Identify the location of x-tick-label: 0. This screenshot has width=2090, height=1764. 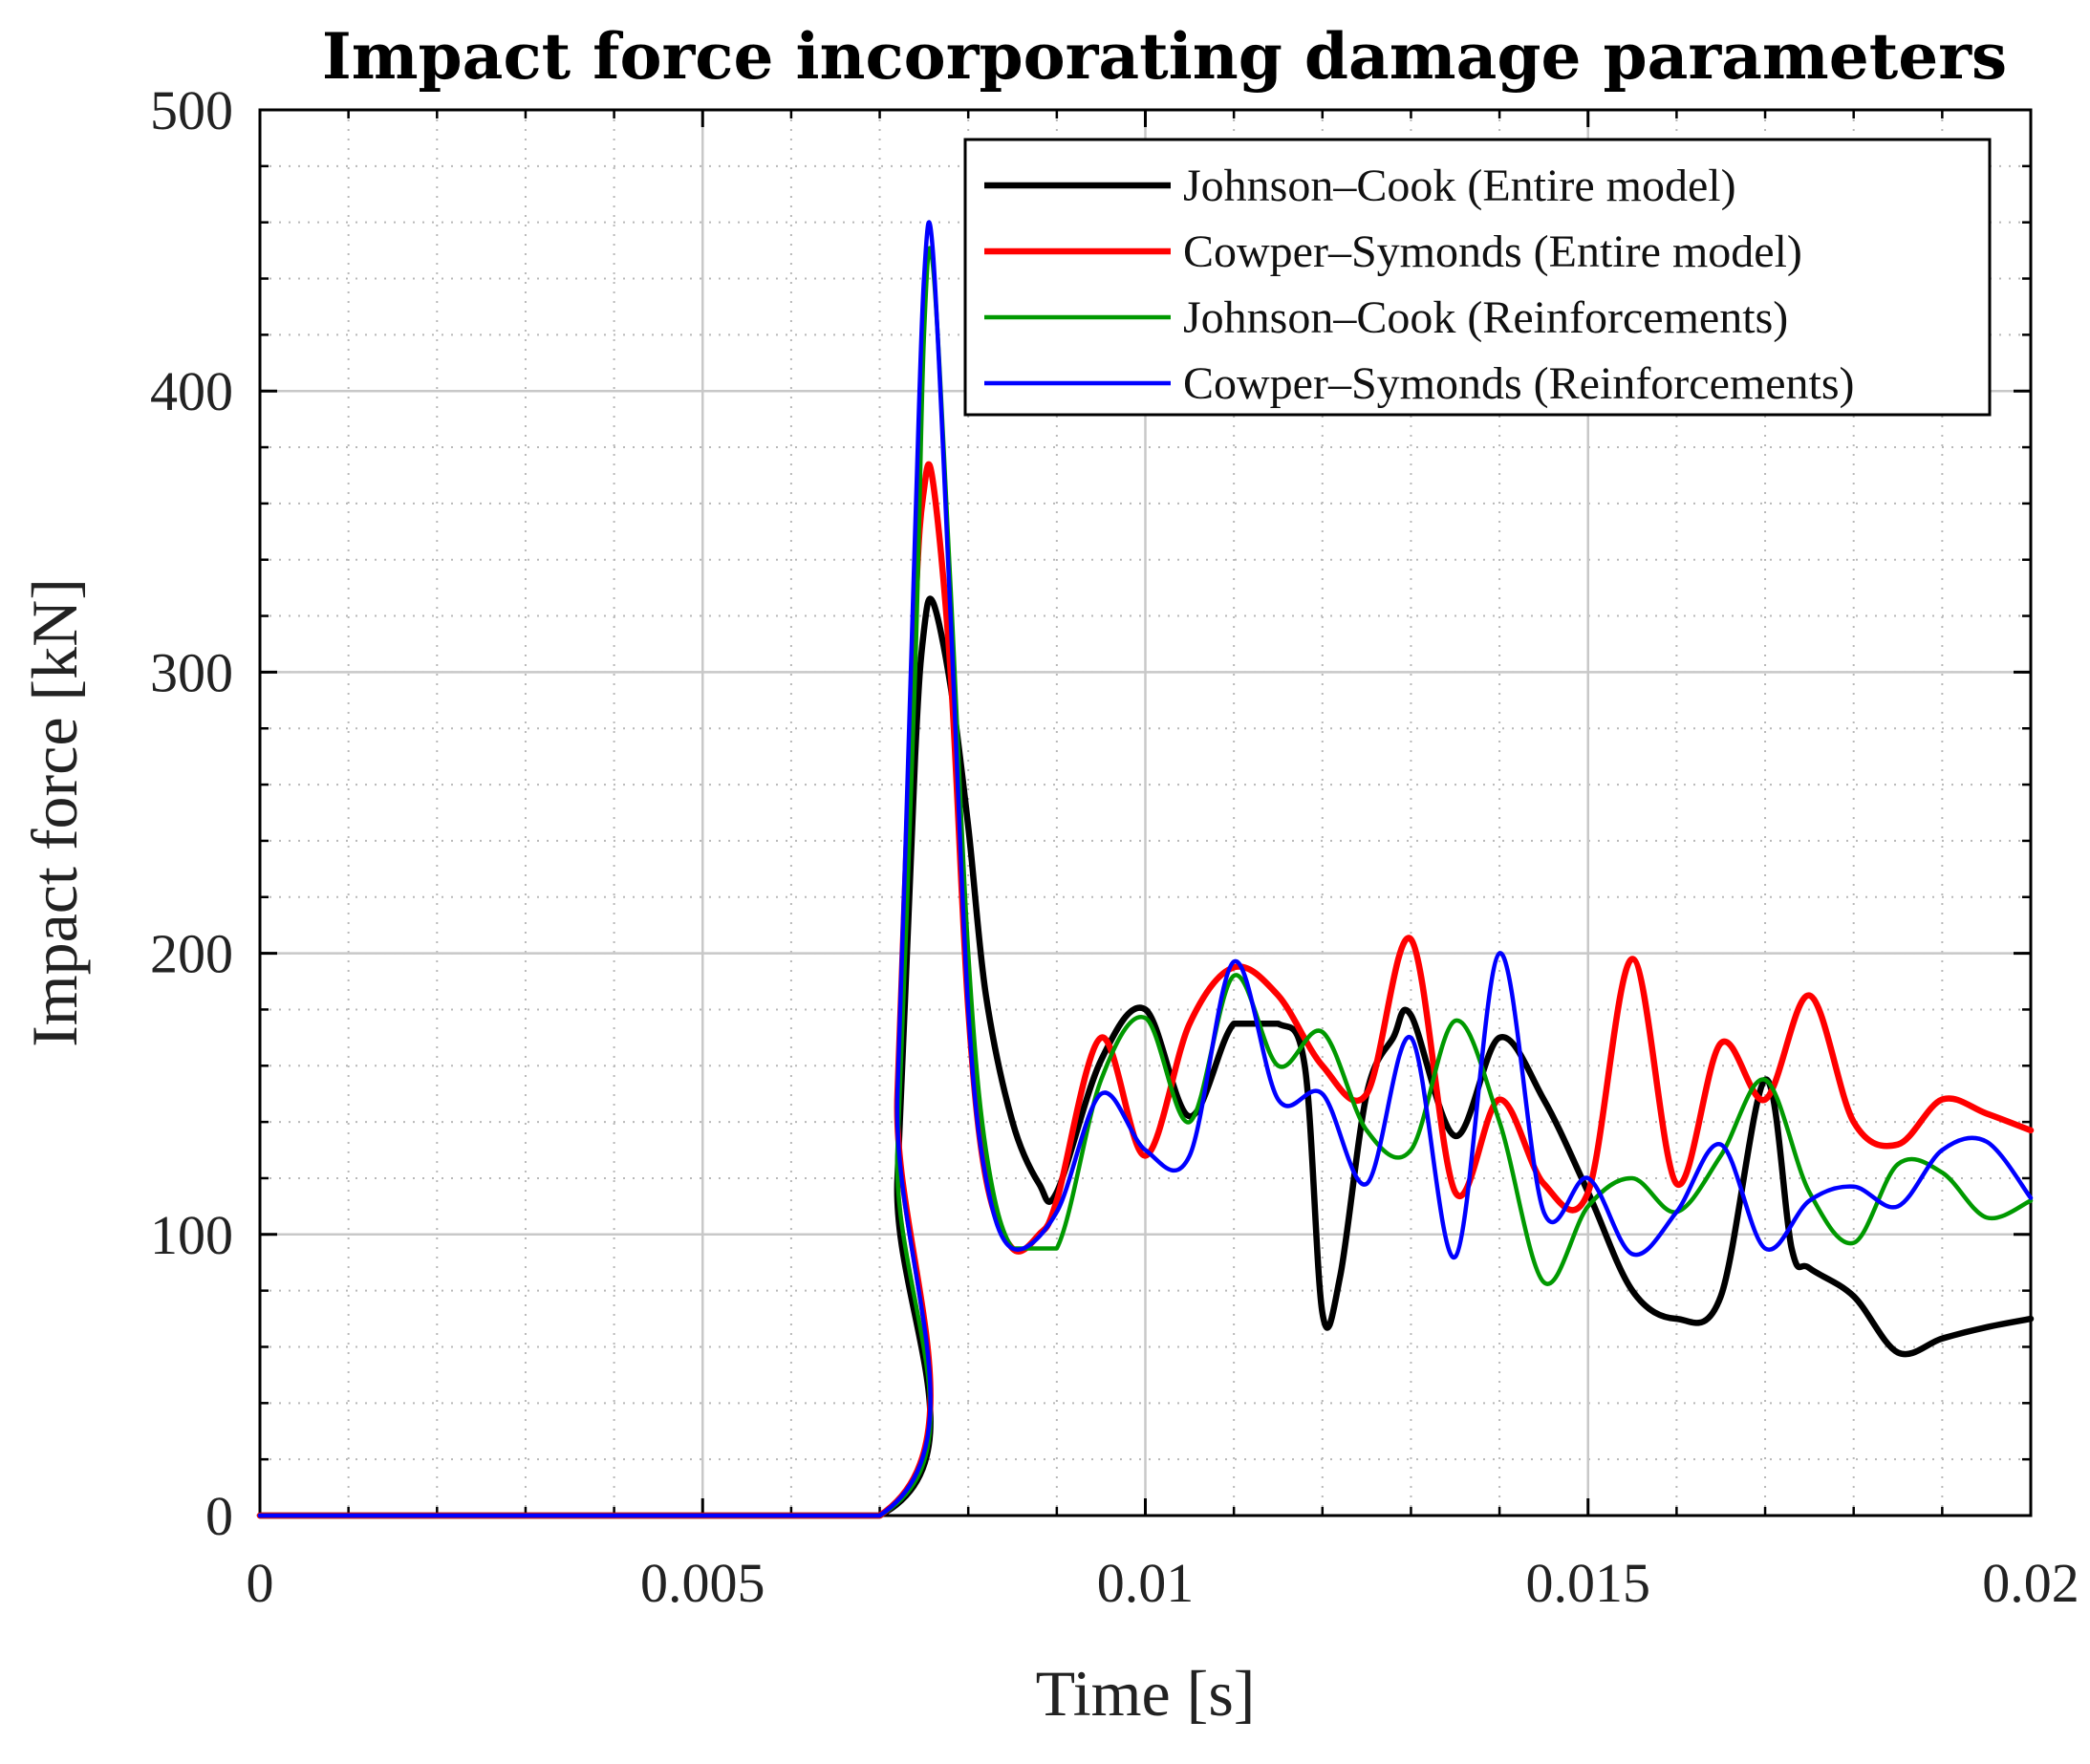
(260, 1583).